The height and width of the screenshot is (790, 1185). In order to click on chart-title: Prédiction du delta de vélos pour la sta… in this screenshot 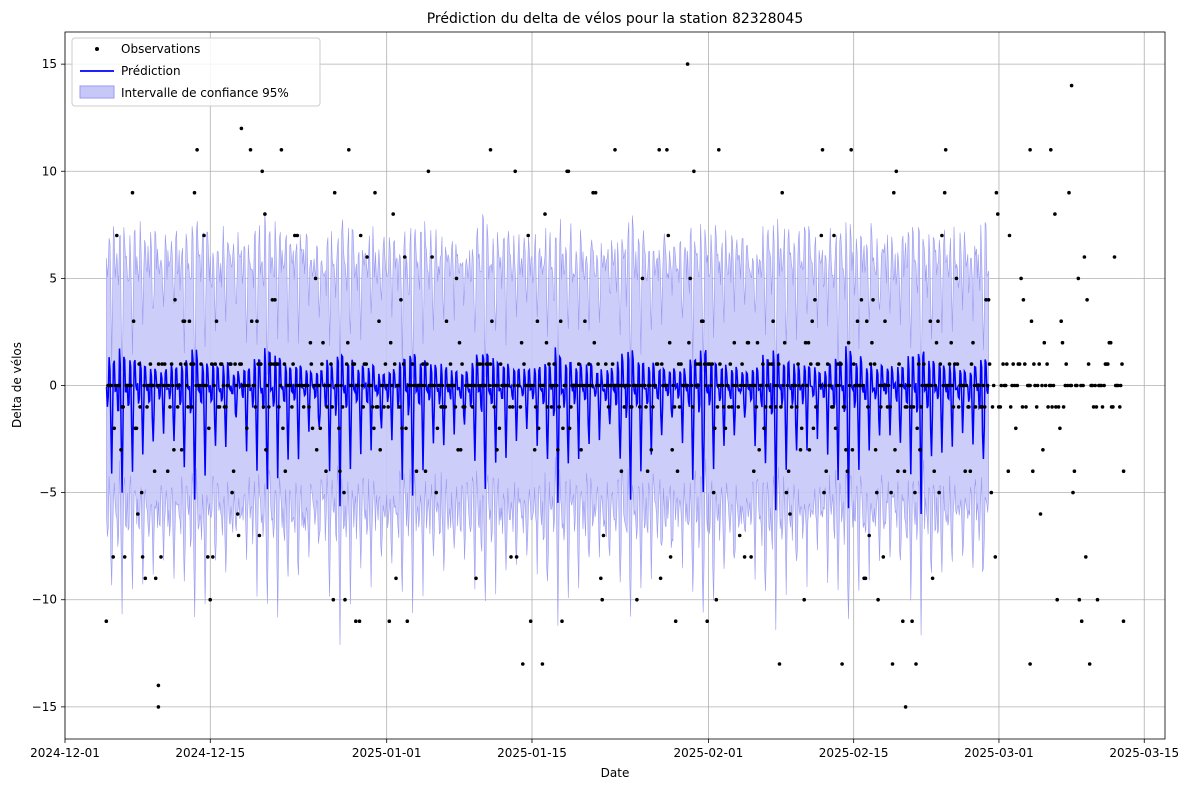, I will do `click(615, 19)`.